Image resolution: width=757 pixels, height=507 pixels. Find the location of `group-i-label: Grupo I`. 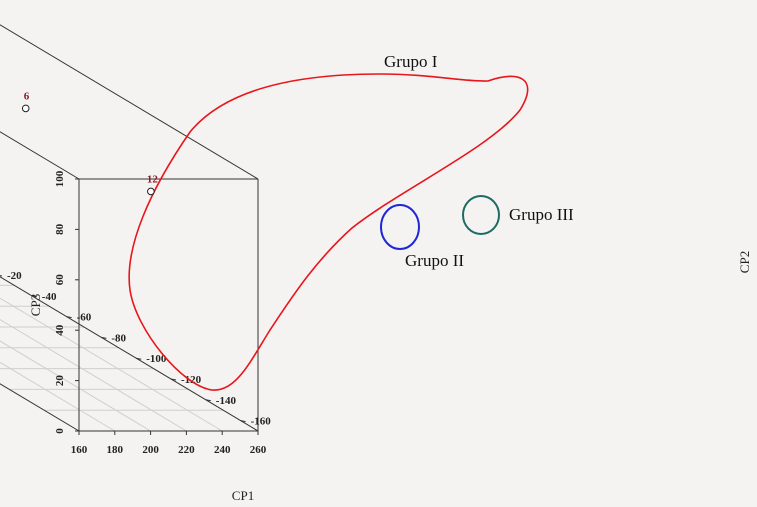

group-i-label: Grupo I is located at coordinates (411, 61).